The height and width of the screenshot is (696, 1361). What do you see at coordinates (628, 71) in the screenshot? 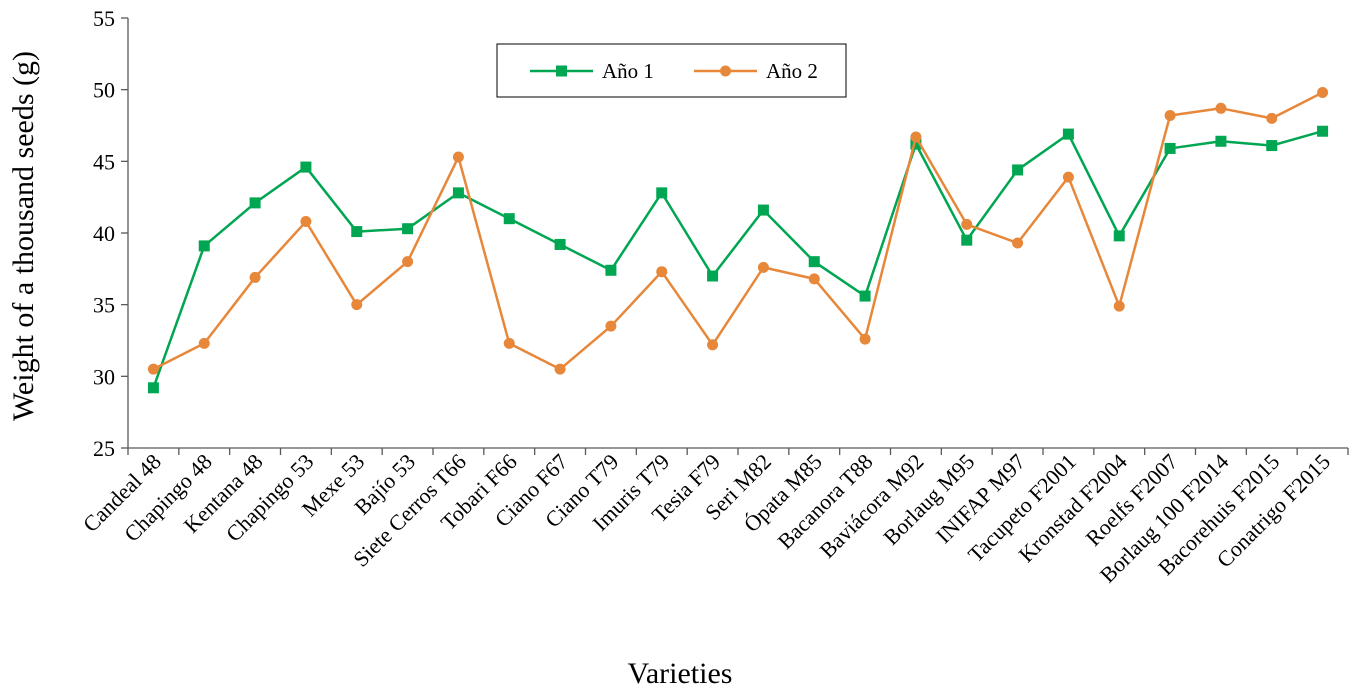
I see `legend-label: Año 1` at bounding box center [628, 71].